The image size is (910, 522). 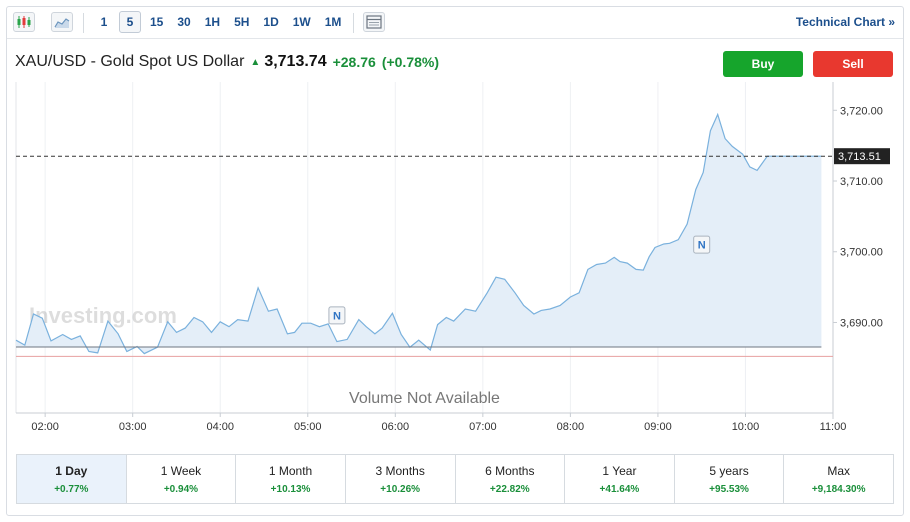 I want to click on x-tick-label: 05:00, so click(x=308, y=427).